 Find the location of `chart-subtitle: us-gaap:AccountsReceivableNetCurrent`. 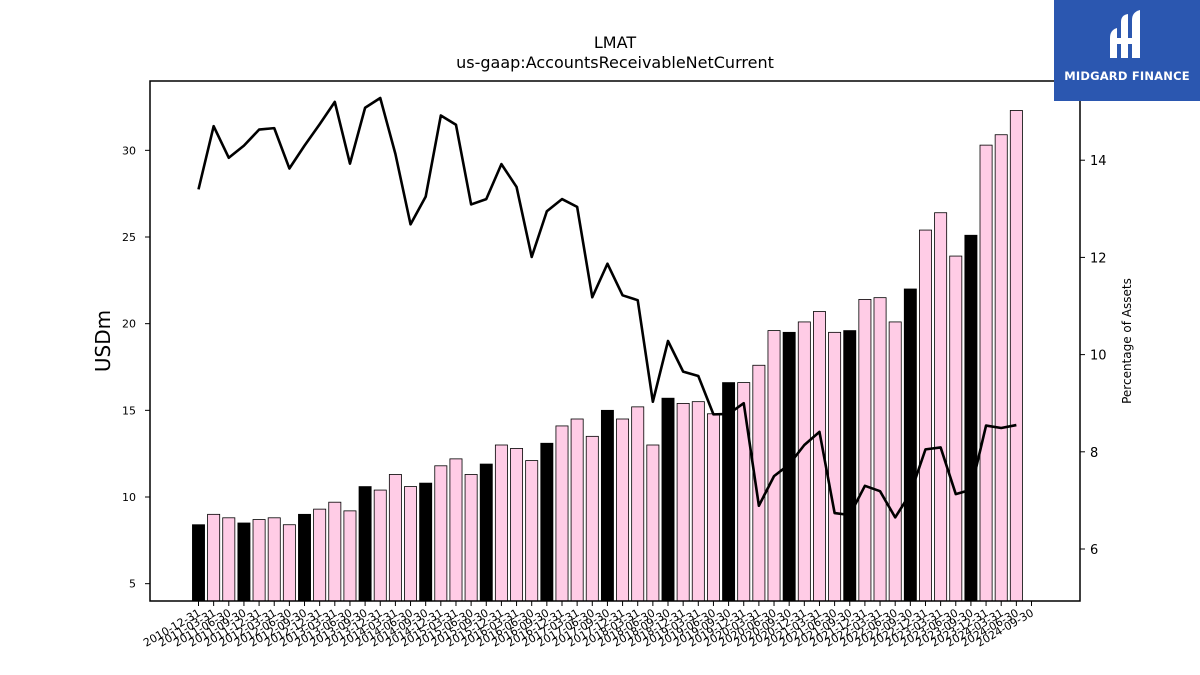

chart-subtitle: us-gaap:AccountsReceivableNetCurrent is located at coordinates (615, 62).